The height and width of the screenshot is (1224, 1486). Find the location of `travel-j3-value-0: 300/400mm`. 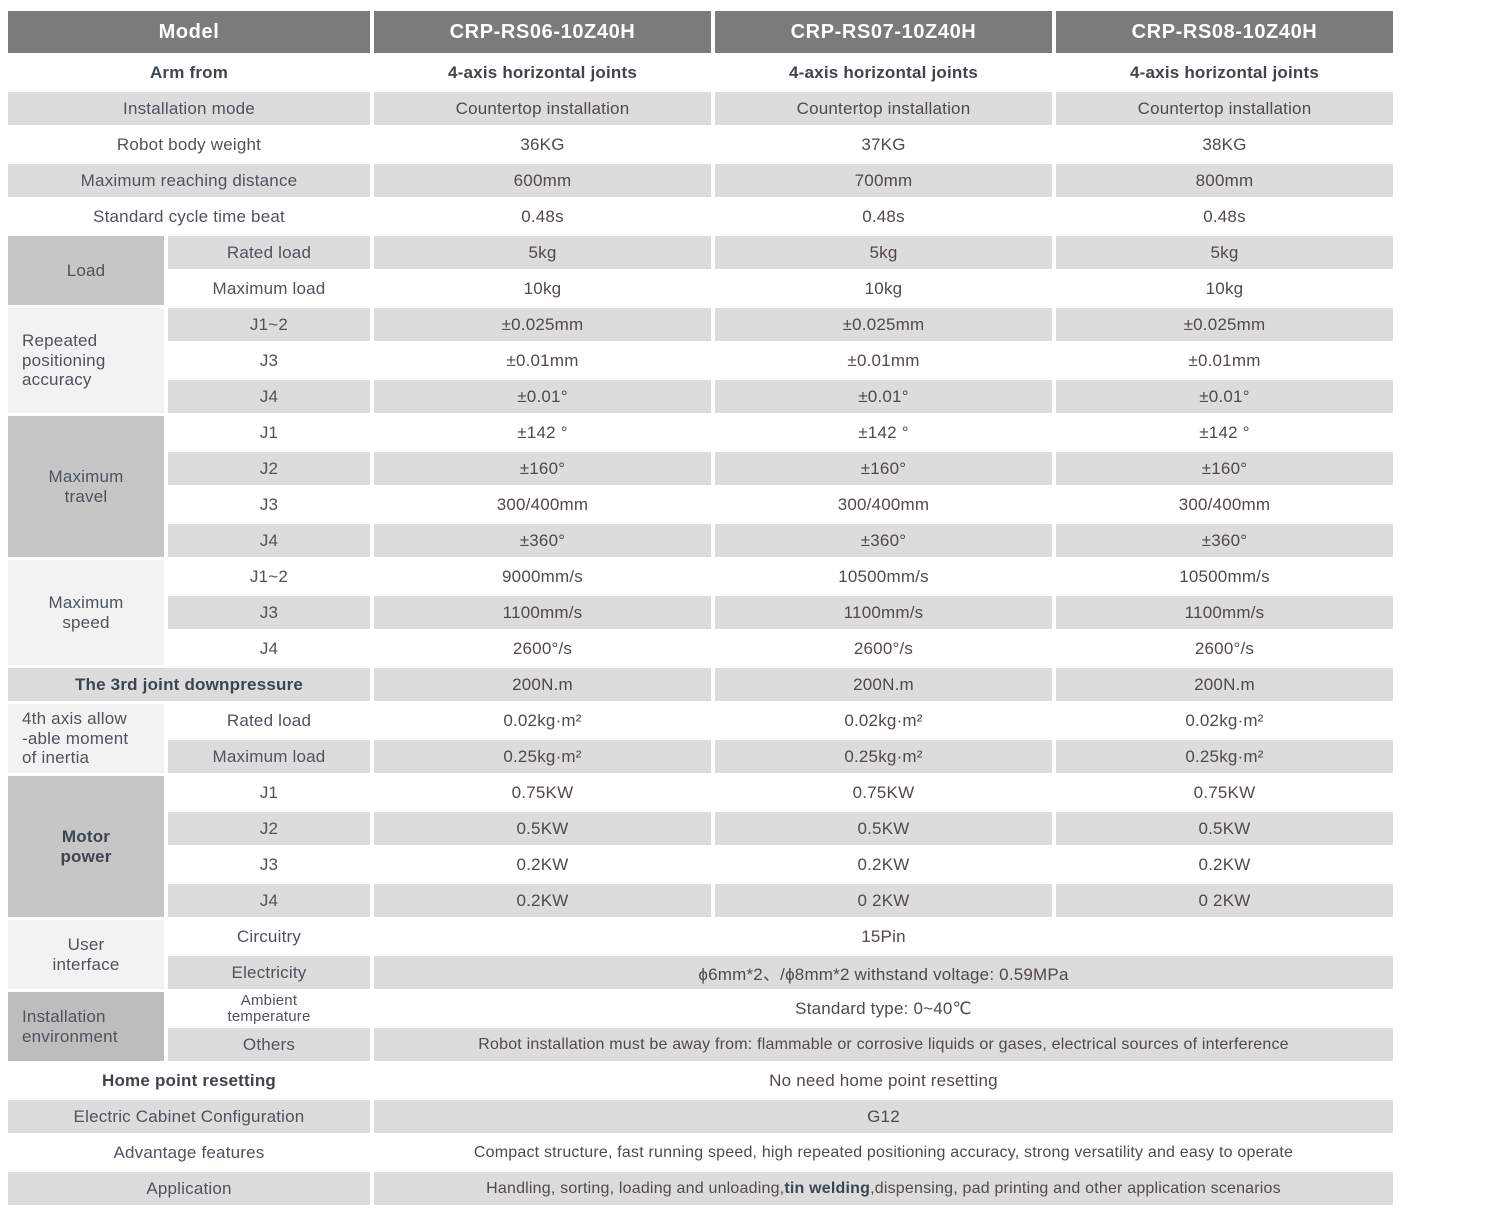

travel-j3-value-0: 300/400mm is located at coordinates (542, 504).